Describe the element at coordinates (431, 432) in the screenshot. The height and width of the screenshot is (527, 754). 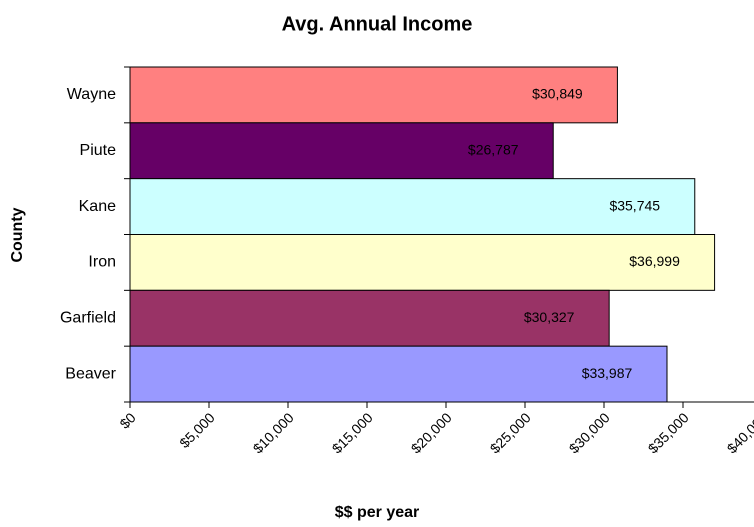
I see `x-tick-label: $20,000` at that location.